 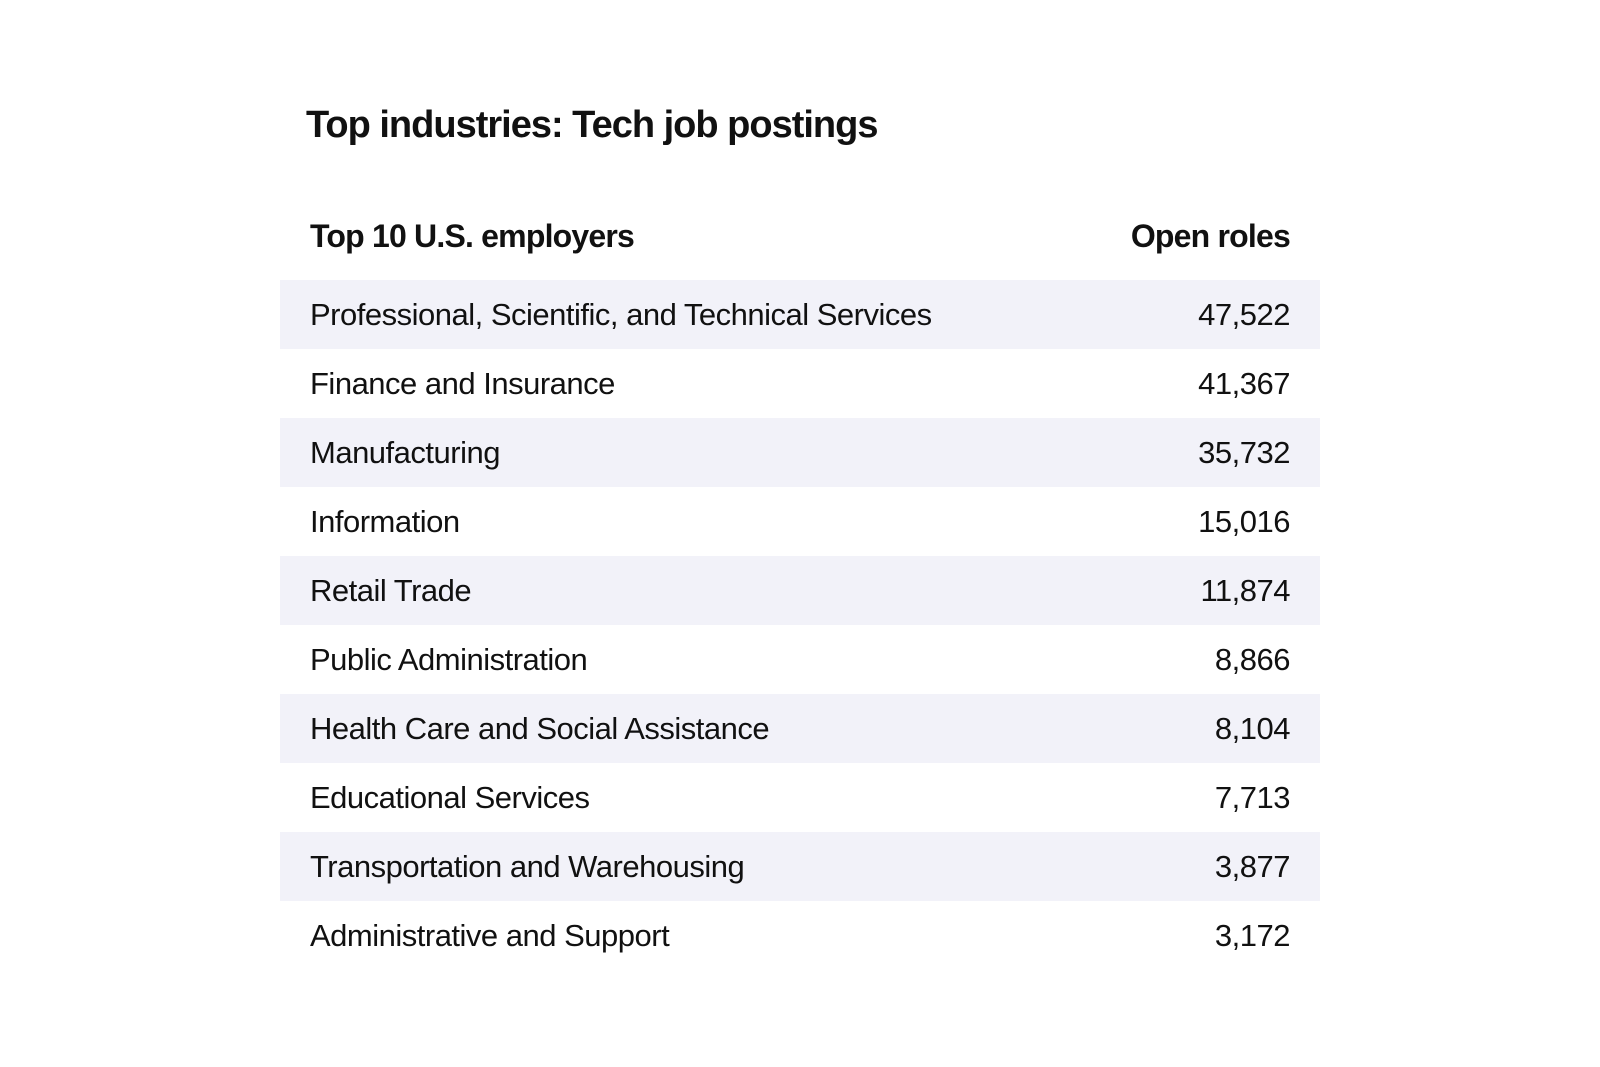 What do you see at coordinates (1244, 521) in the screenshot?
I see `open-roles-cell: 15,016` at bounding box center [1244, 521].